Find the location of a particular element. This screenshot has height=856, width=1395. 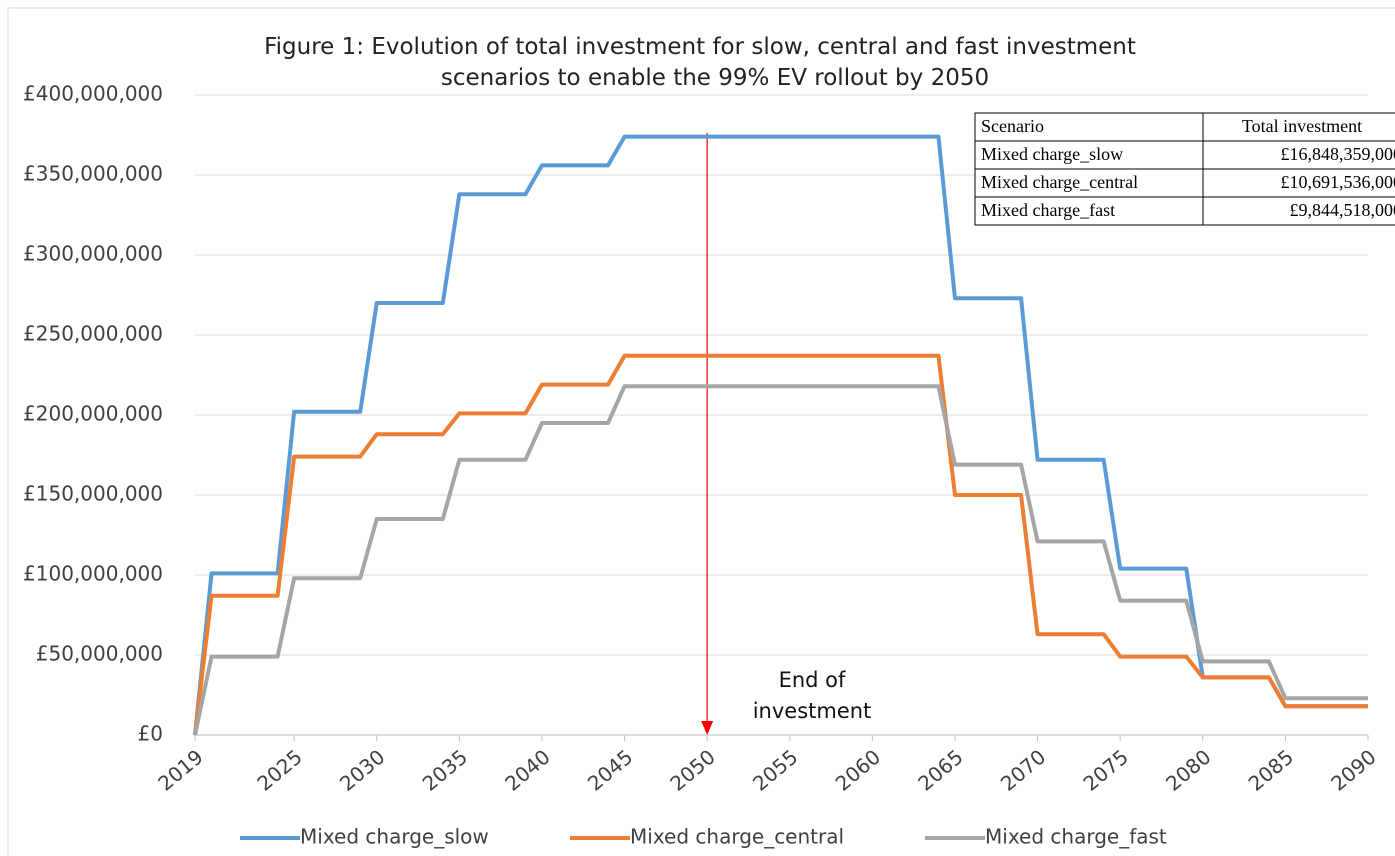

legend-label: Mixed charge_fast is located at coordinates (1076, 837).